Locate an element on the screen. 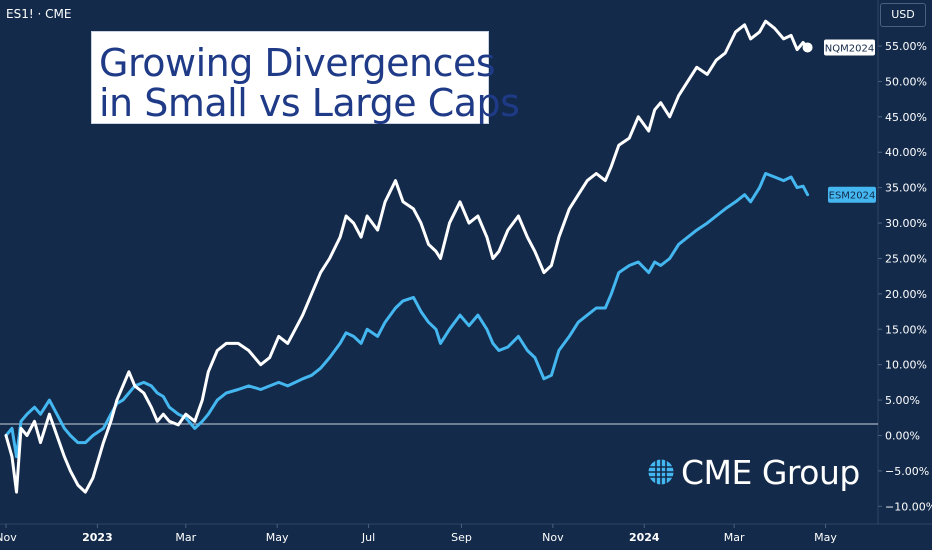  y-tick-label: −5.00% is located at coordinates (907, 471).